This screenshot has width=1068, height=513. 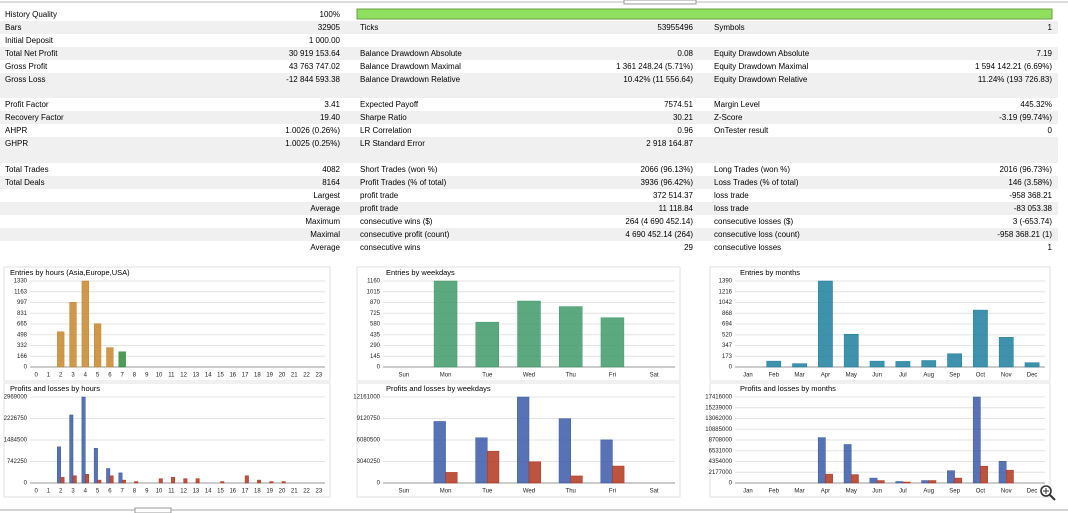 What do you see at coordinates (208, 492) in the screenshot?
I see `x-tick-label: 14` at bounding box center [208, 492].